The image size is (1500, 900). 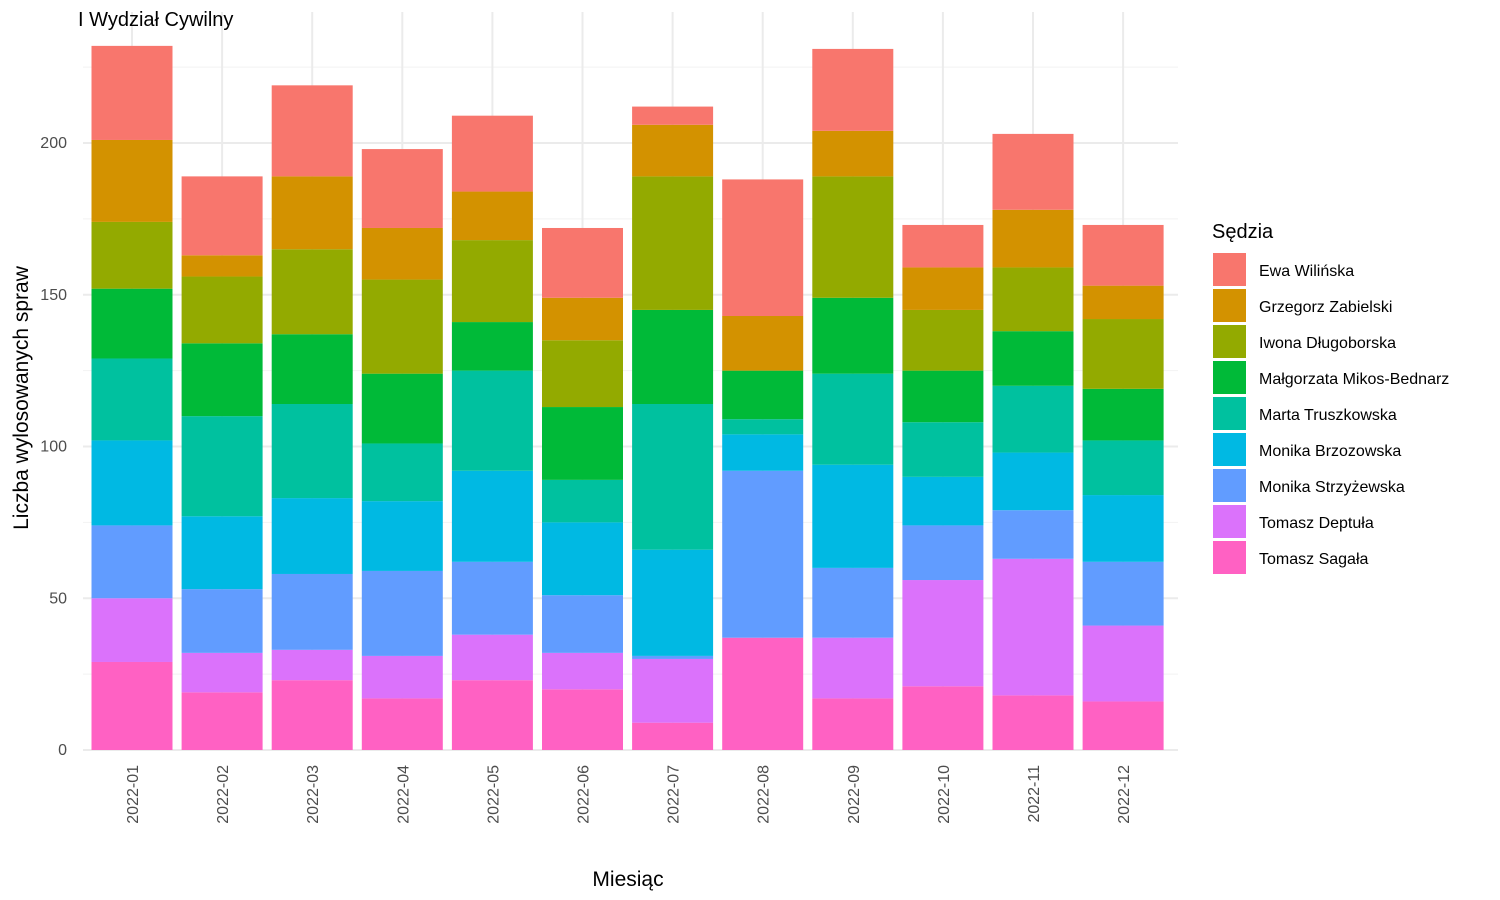 What do you see at coordinates (764, 794) in the screenshot?
I see `x-tick-label: 2022-08` at bounding box center [764, 794].